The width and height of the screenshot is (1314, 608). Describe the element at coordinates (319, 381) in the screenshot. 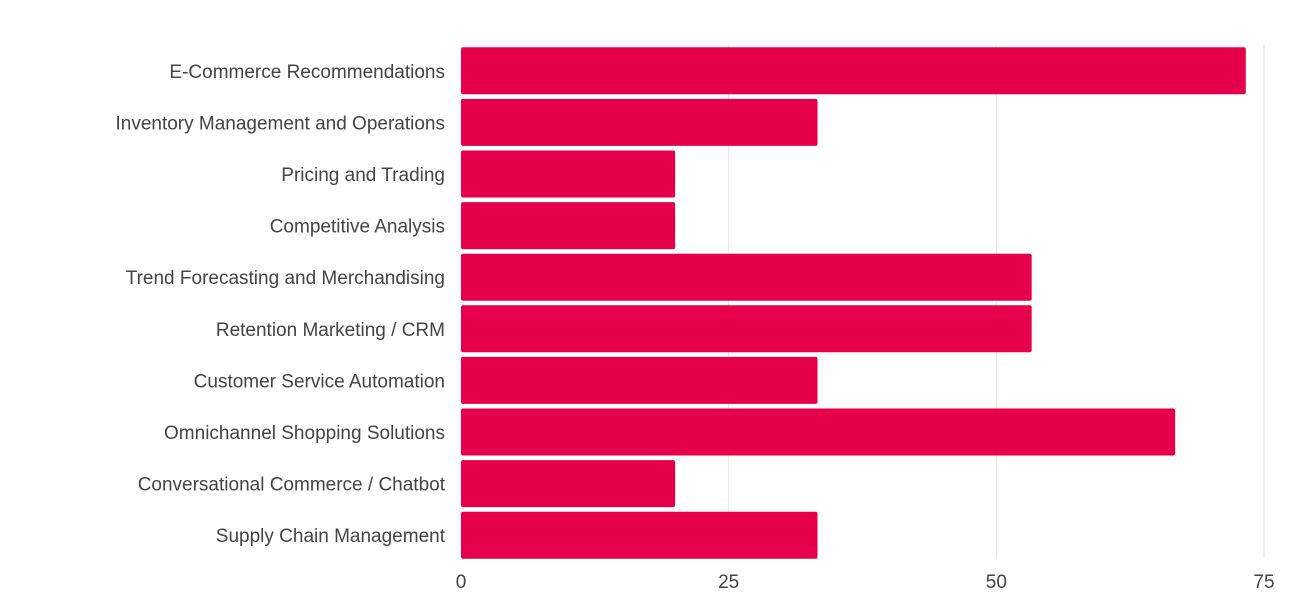

I see `category-label: Customer Service Automation` at that location.